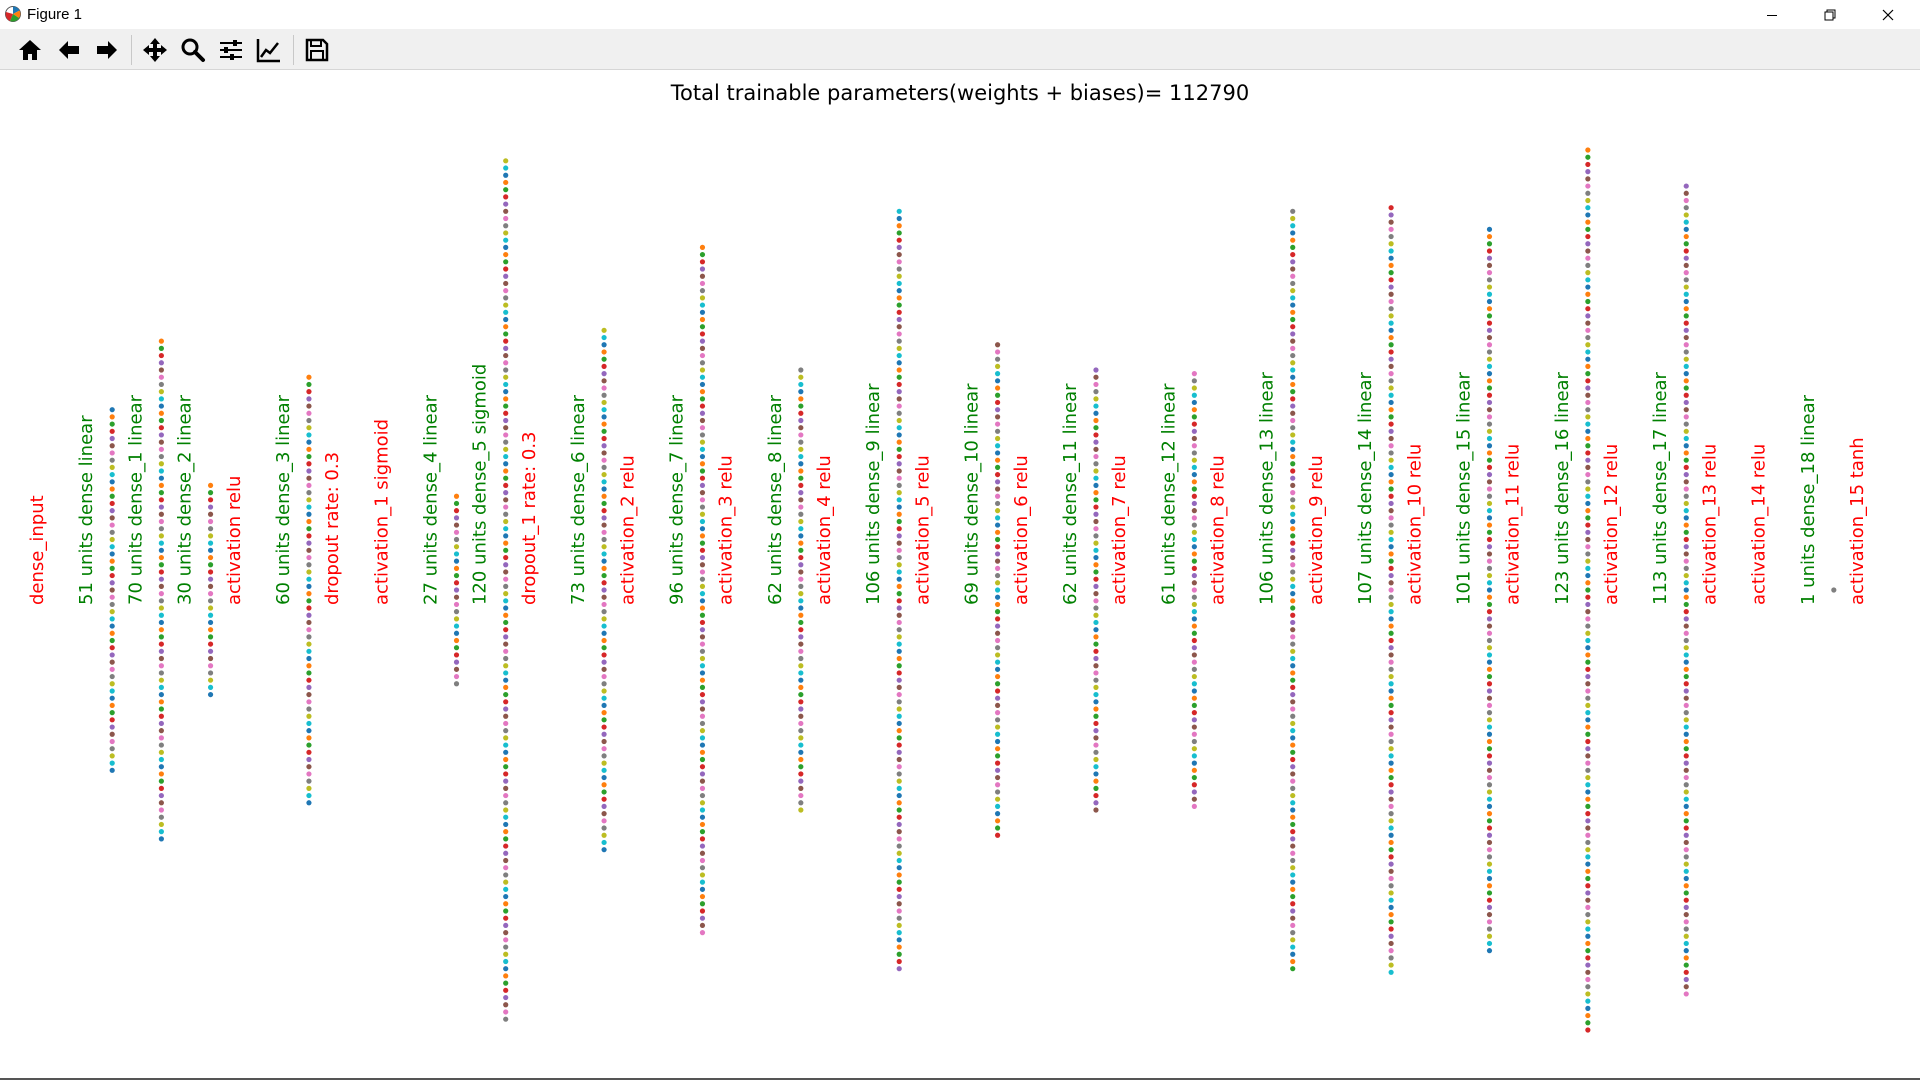 This screenshot has height=1080, width=1920. What do you see at coordinates (107, 50) in the screenshot?
I see `forward-button` at bounding box center [107, 50].